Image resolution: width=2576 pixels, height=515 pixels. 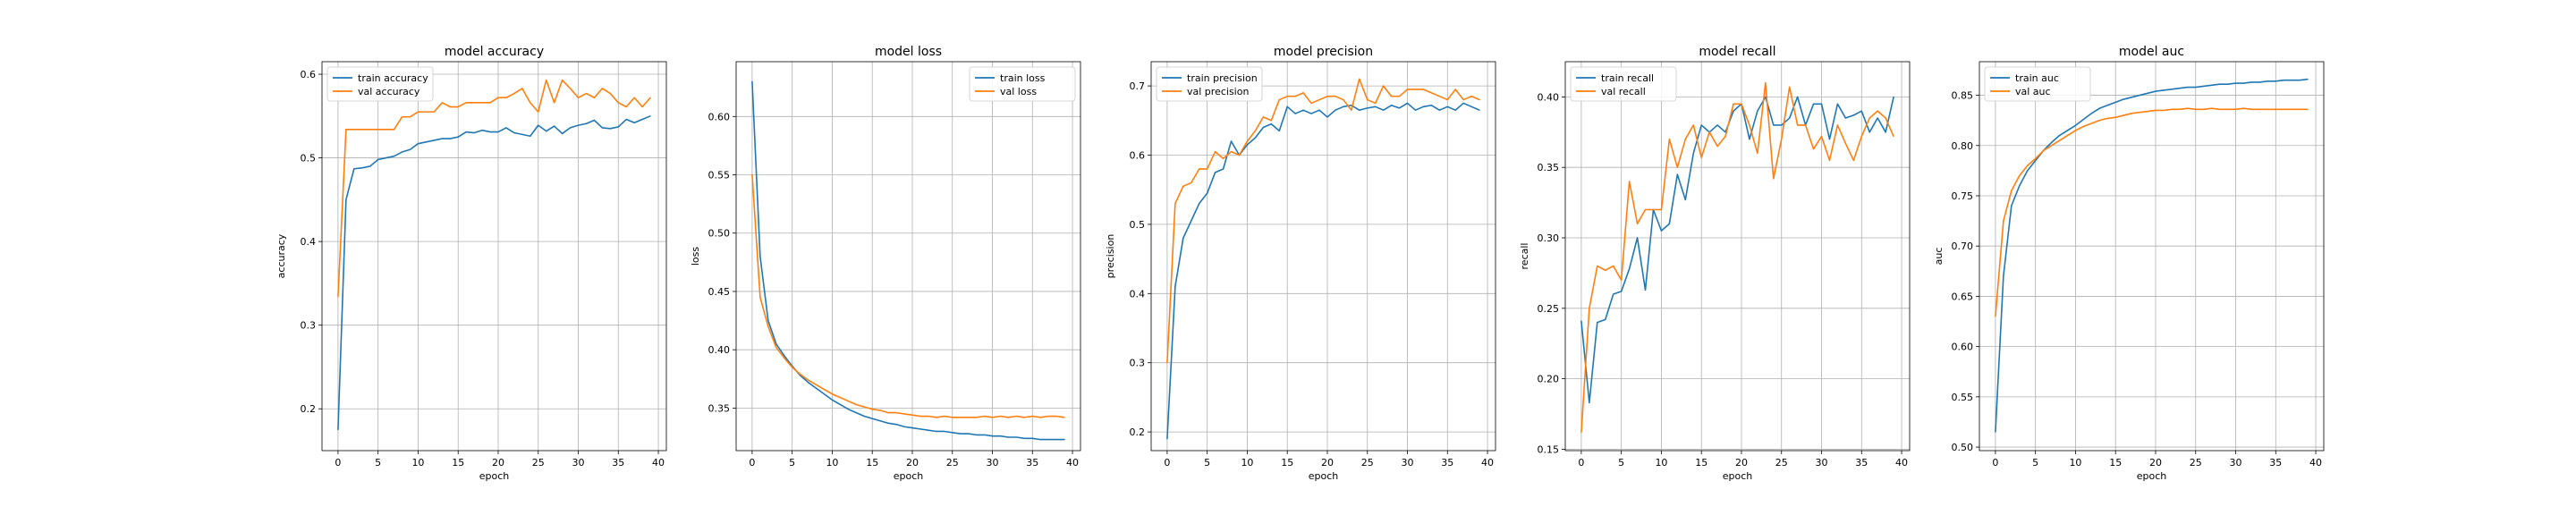 What do you see at coordinates (2115, 463) in the screenshot?
I see `chart-4-xtick-label-3: 15` at bounding box center [2115, 463].